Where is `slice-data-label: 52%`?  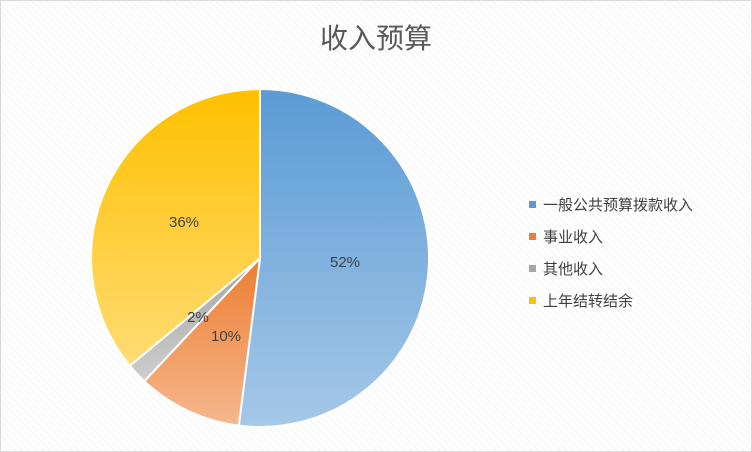
slice-data-label: 52% is located at coordinates (345, 262).